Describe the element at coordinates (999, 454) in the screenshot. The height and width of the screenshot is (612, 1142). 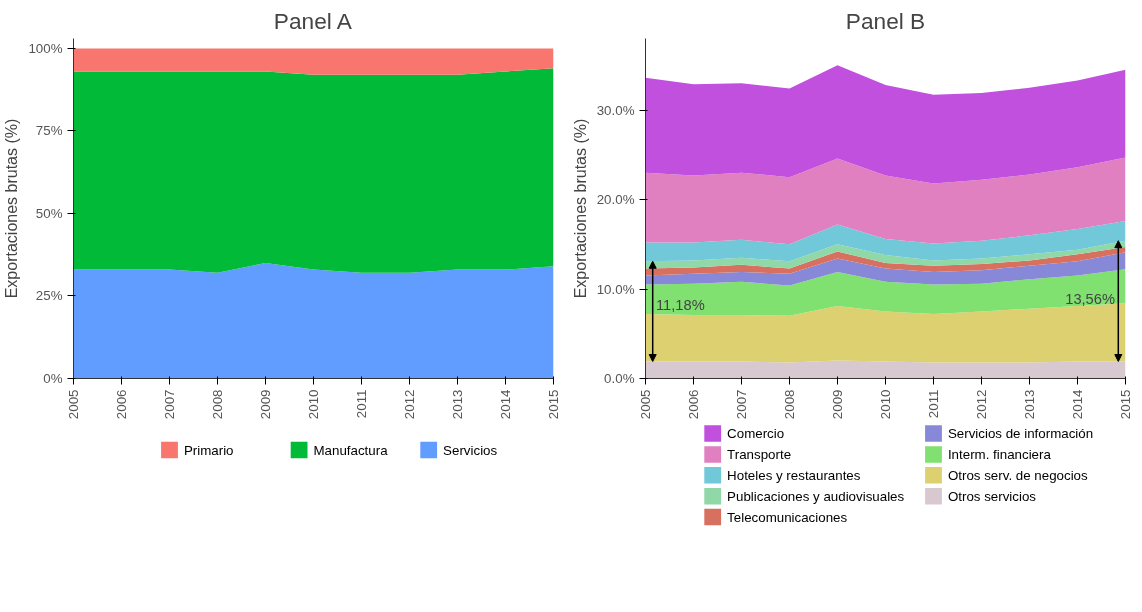
I see `legend-label: Interm. financiera` at that location.